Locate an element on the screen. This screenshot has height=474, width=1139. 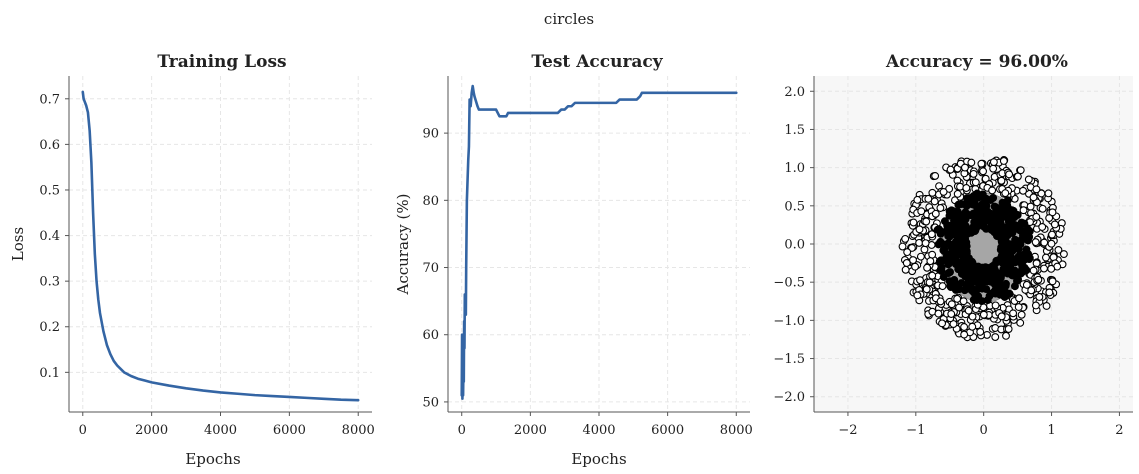
training-loss-xtick-label: 4000 is located at coordinates (220, 430).